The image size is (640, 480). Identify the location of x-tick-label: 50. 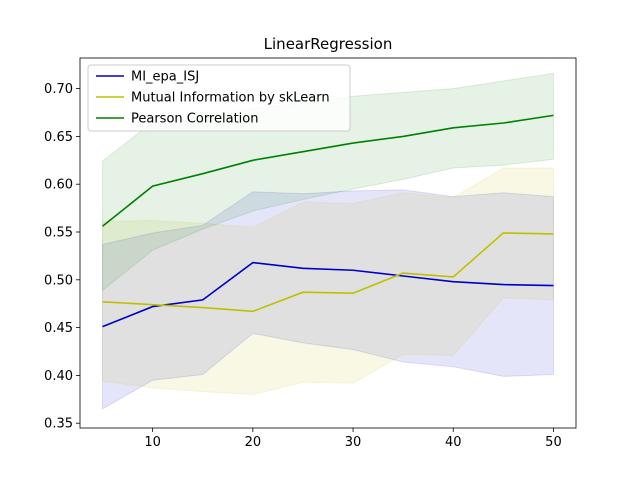
(553, 442).